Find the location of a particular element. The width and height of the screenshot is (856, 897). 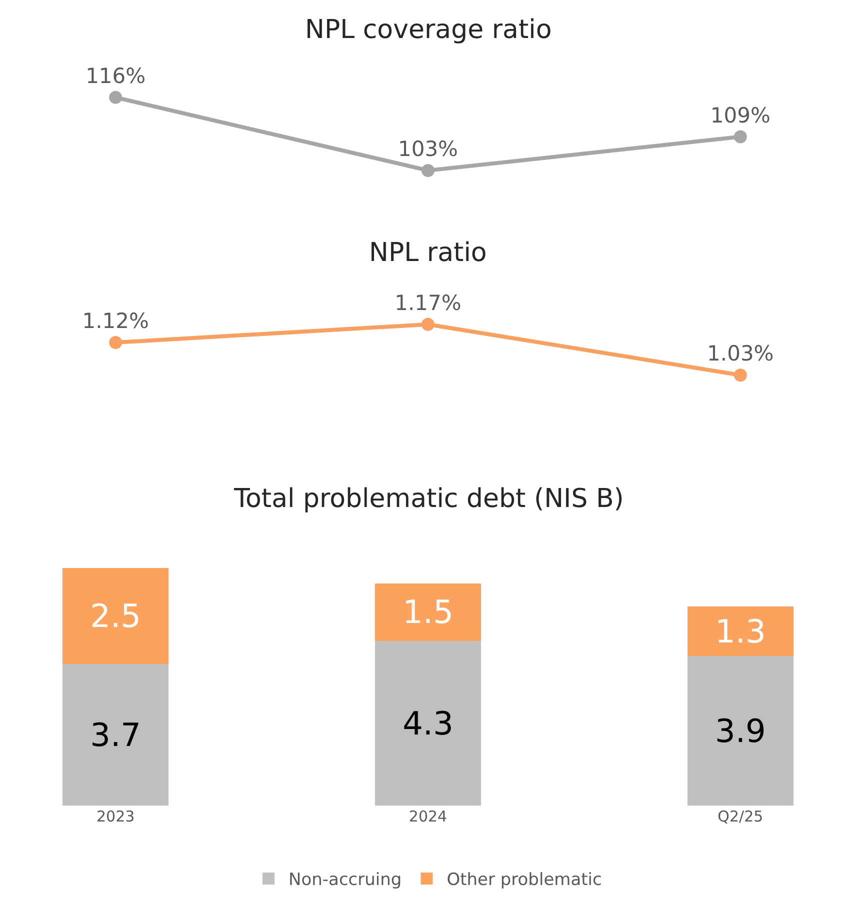

data-label: 1.5 is located at coordinates (428, 612).